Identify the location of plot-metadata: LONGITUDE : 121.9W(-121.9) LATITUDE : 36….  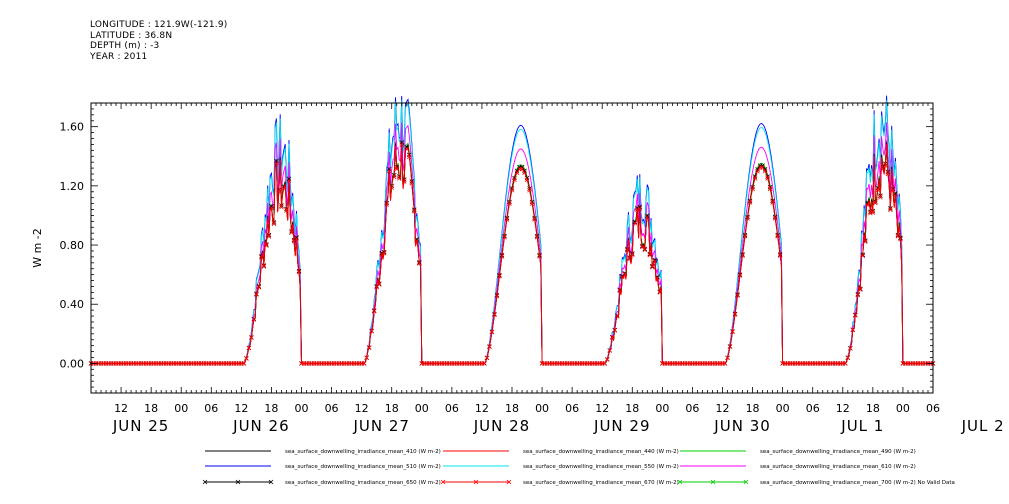
(159, 41).